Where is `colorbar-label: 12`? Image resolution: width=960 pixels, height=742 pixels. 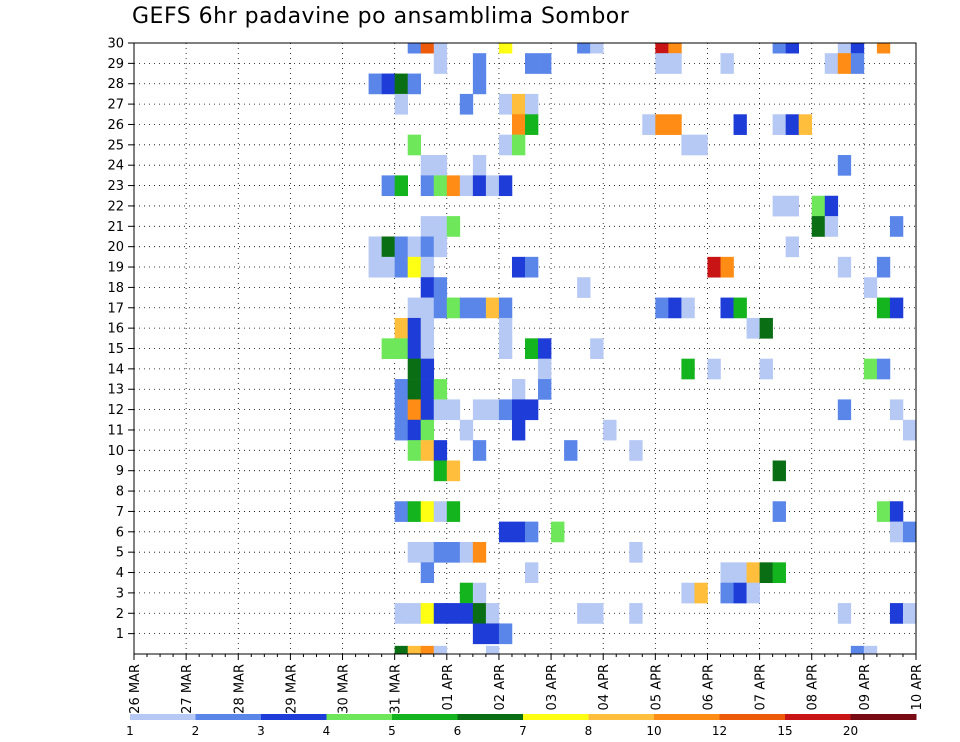 colorbar-label: 12 is located at coordinates (719, 731).